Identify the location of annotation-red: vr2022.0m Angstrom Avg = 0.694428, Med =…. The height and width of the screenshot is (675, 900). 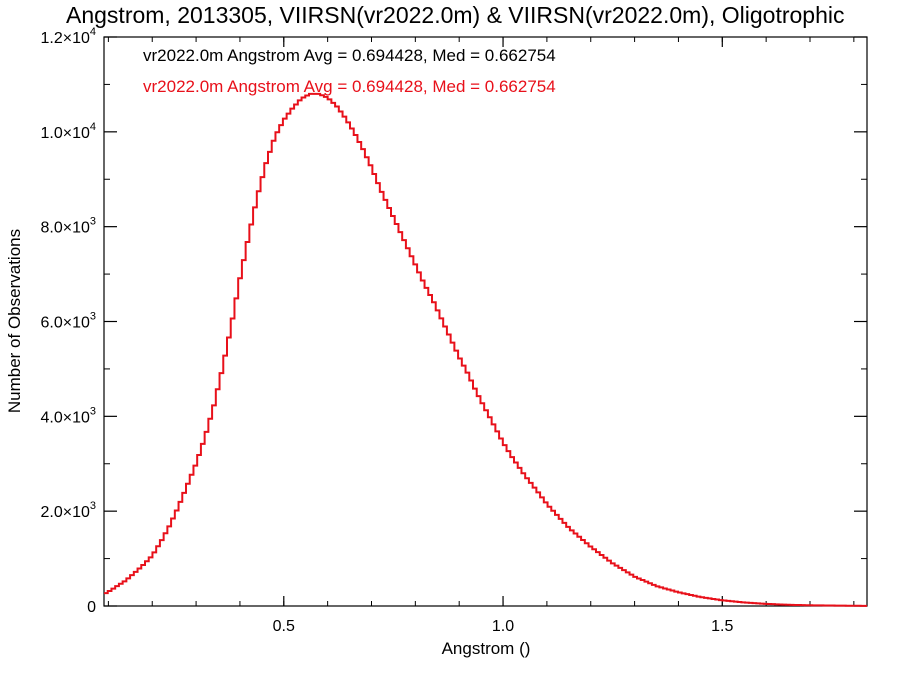
(349, 86).